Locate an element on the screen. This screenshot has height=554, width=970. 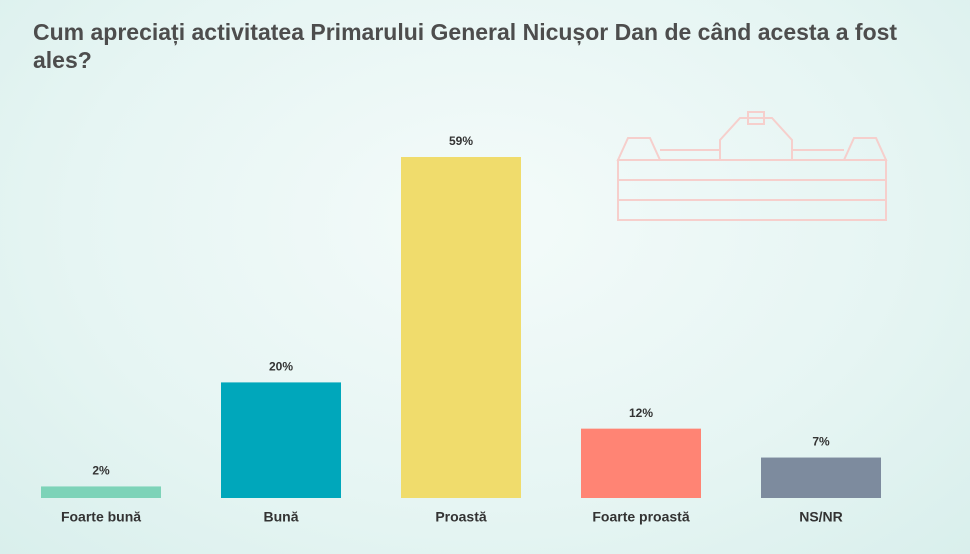
value-label: 59% is located at coordinates (461, 141).